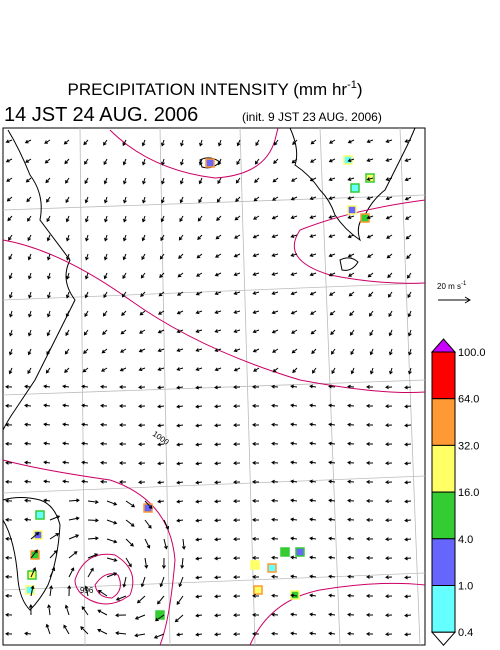 This screenshot has height=650, width=500. I want to click on colorbar-label: 1.0, so click(465, 587).